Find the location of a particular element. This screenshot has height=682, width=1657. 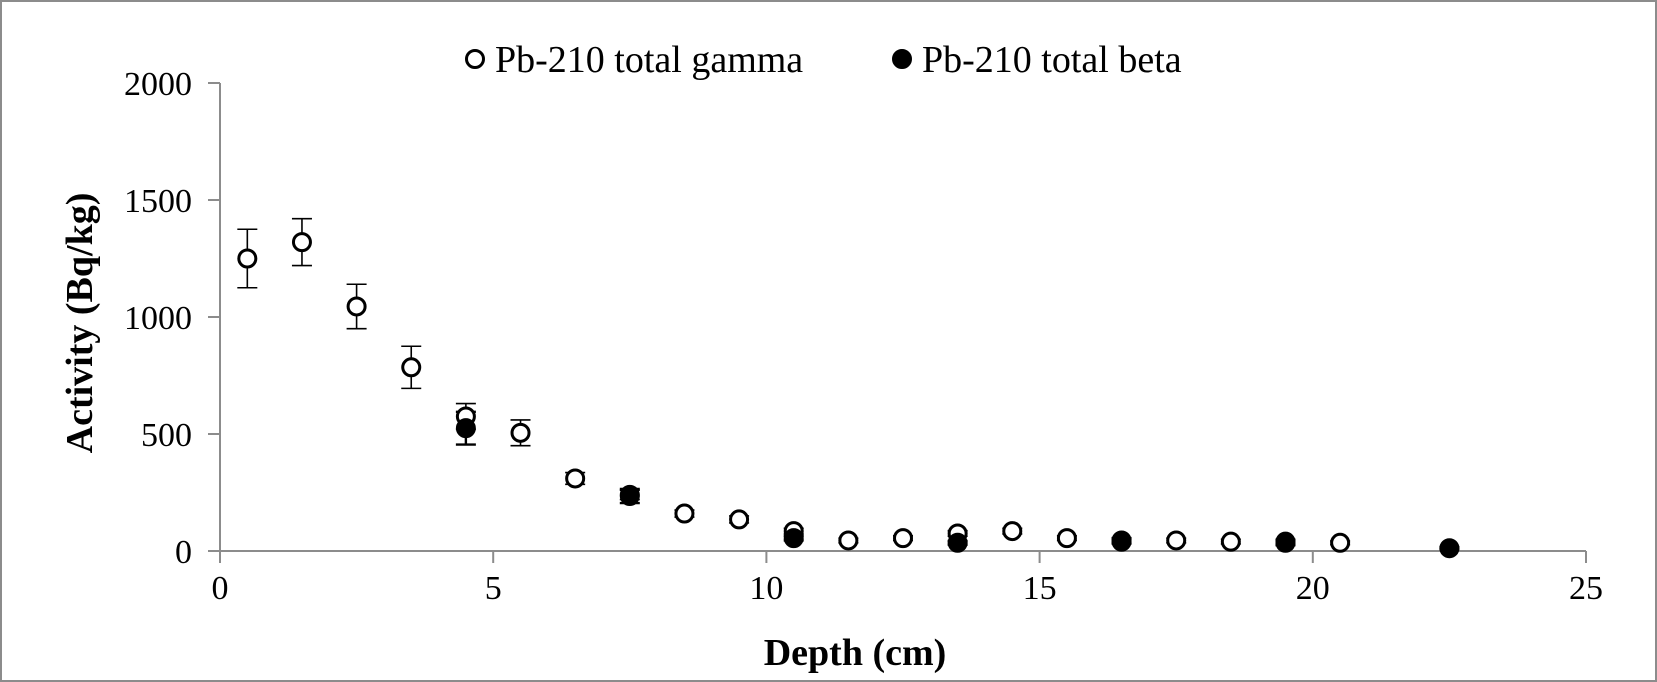

legend-label: Pb-210 total beta is located at coordinates (1052, 60).